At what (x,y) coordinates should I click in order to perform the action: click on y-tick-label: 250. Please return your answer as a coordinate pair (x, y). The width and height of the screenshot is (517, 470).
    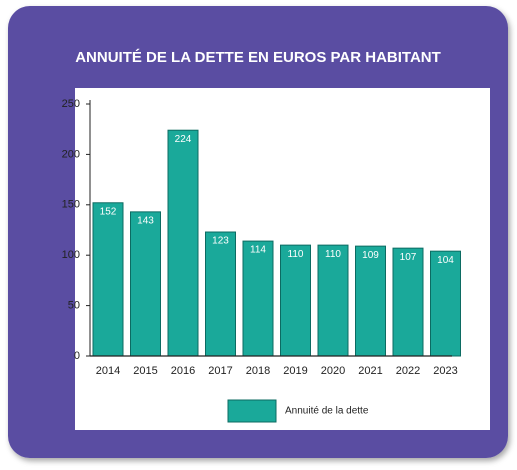
    Looking at the image, I should click on (71, 104).